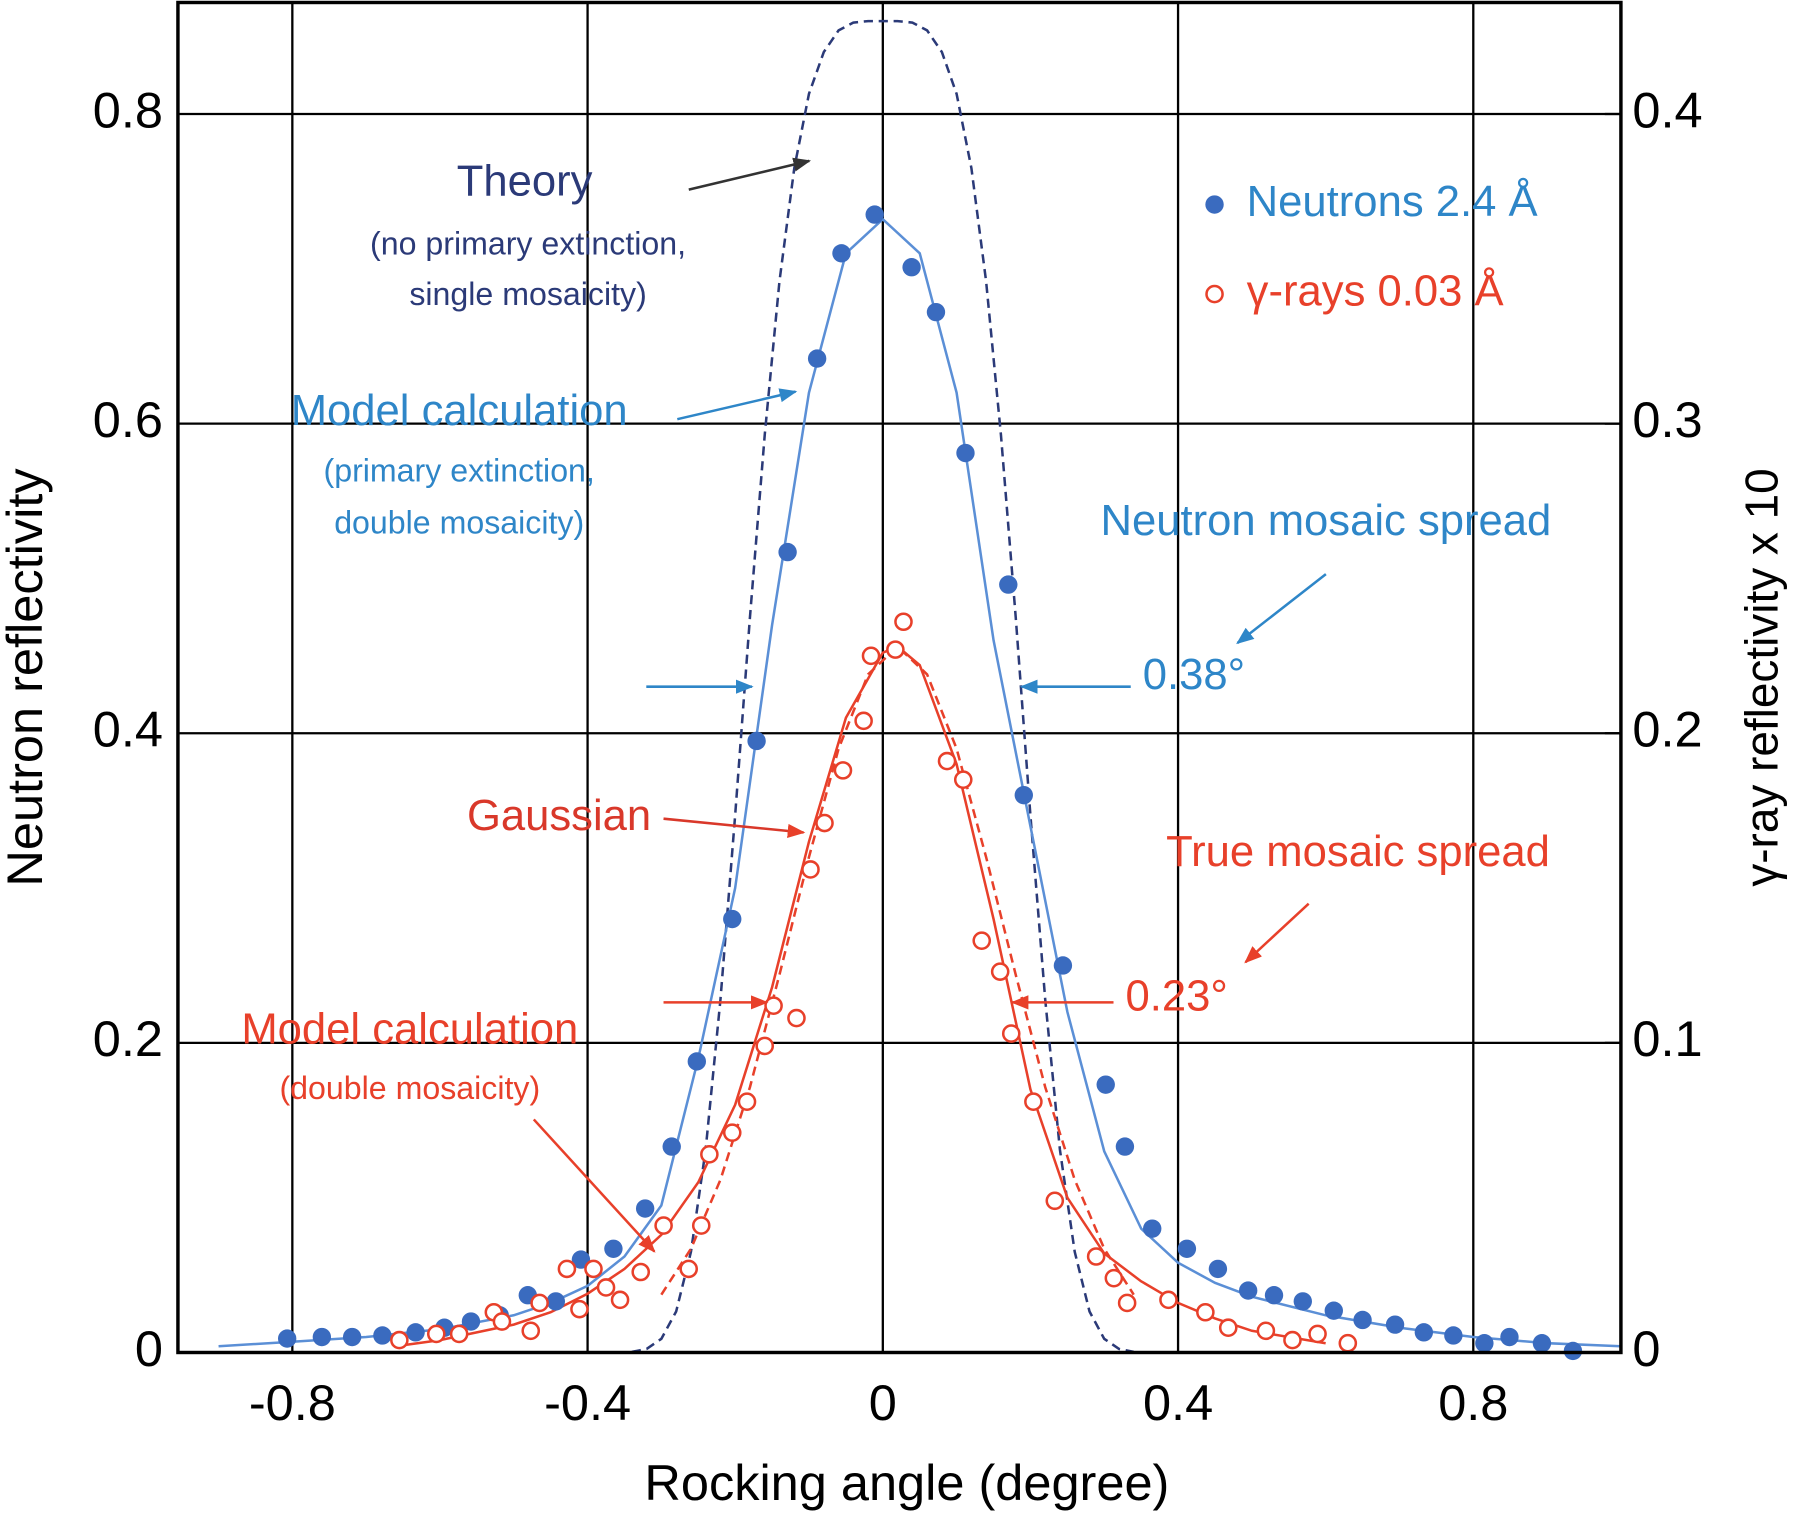 The height and width of the screenshot is (1518, 1800). Describe the element at coordinates (883, 1402) in the screenshot. I see `x-tick-label: 0` at that location.